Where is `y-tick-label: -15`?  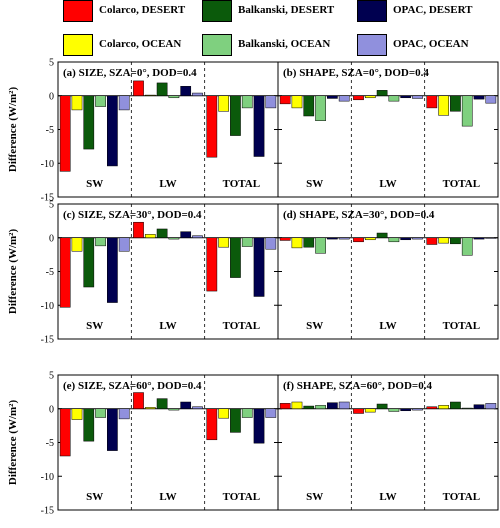
y-tick-label: -15 is located at coordinates (47, 198).